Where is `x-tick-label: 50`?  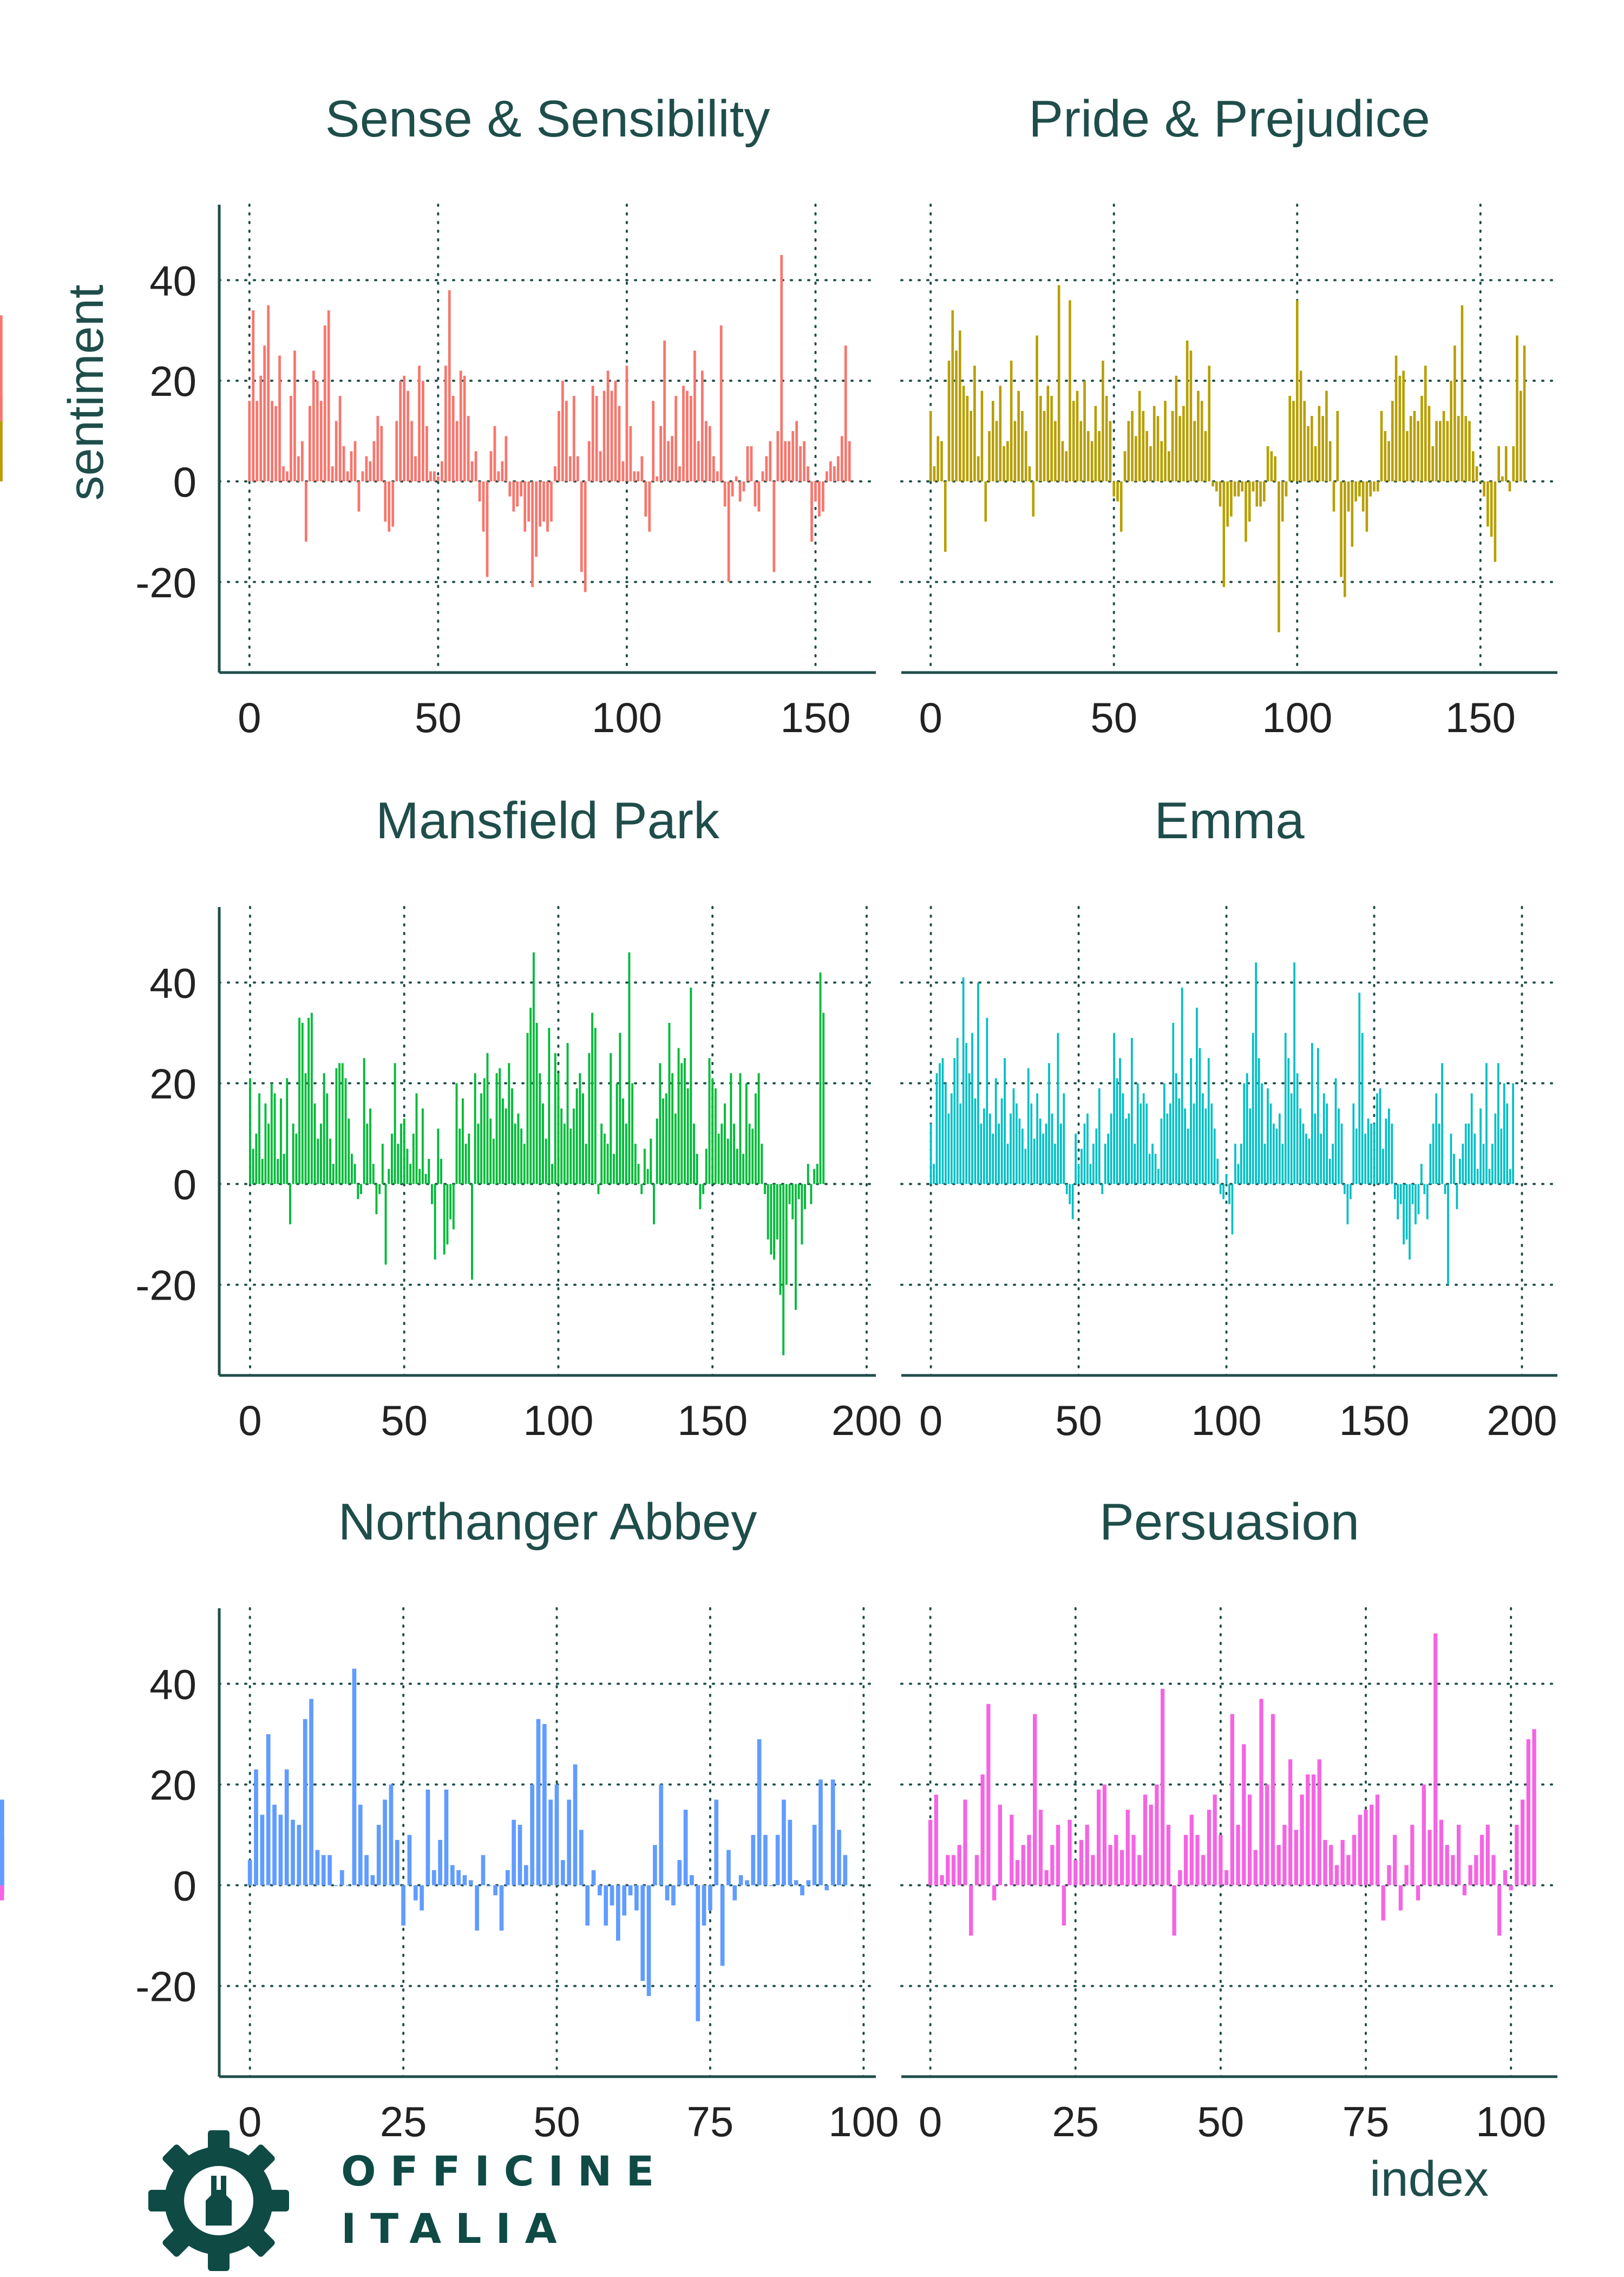
x-tick-label: 50 is located at coordinates (1113, 717).